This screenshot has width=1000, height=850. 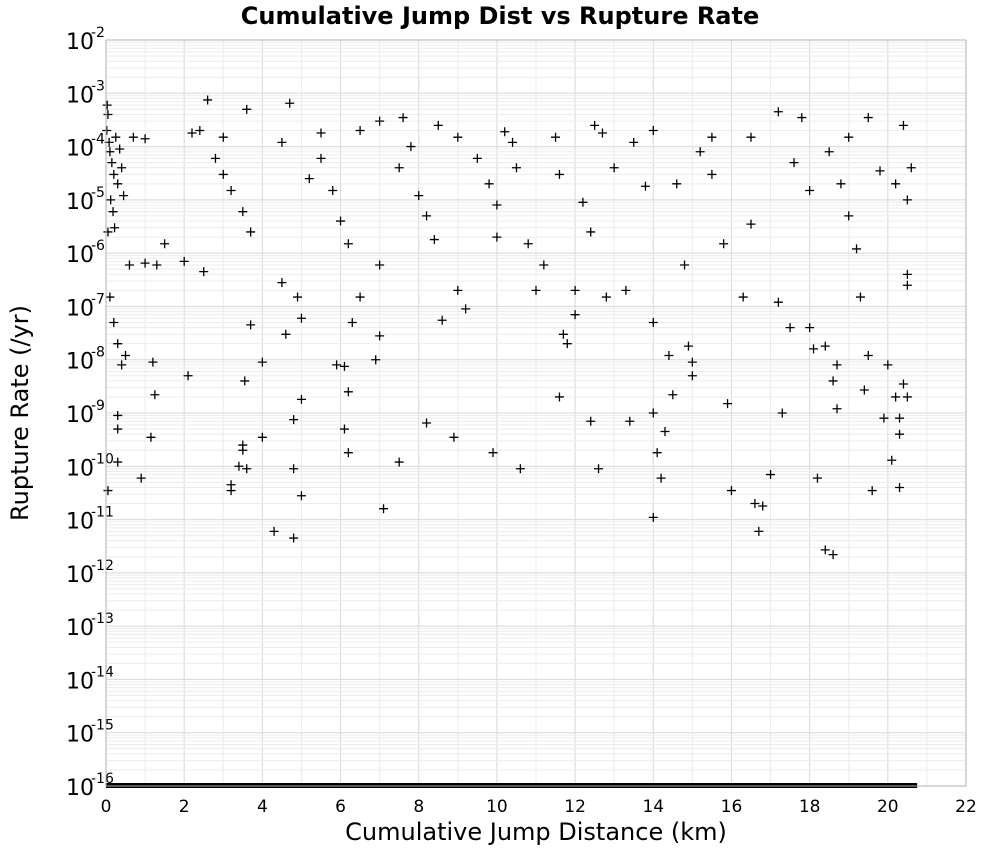 What do you see at coordinates (85, 40) in the screenshot?
I see `y-tick-label: 10⁻²` at bounding box center [85, 40].